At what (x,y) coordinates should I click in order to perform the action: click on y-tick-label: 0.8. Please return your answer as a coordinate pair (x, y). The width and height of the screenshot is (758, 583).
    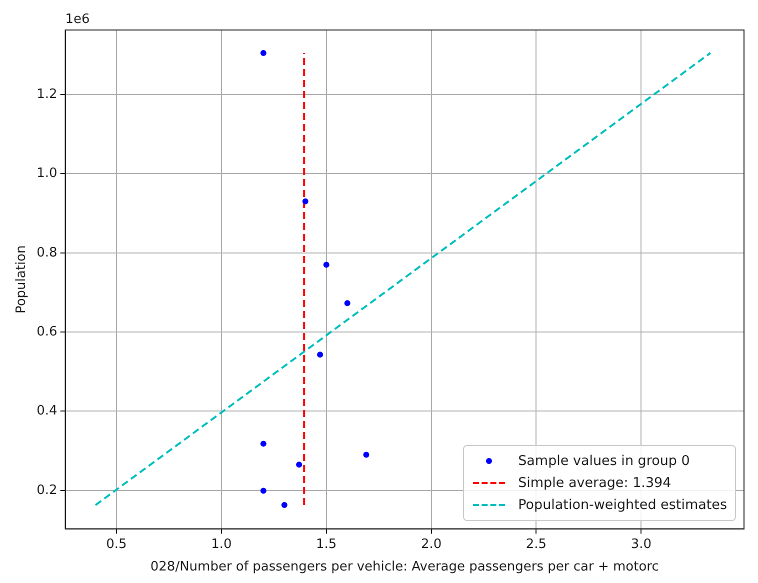
    Looking at the image, I should click on (47, 252).